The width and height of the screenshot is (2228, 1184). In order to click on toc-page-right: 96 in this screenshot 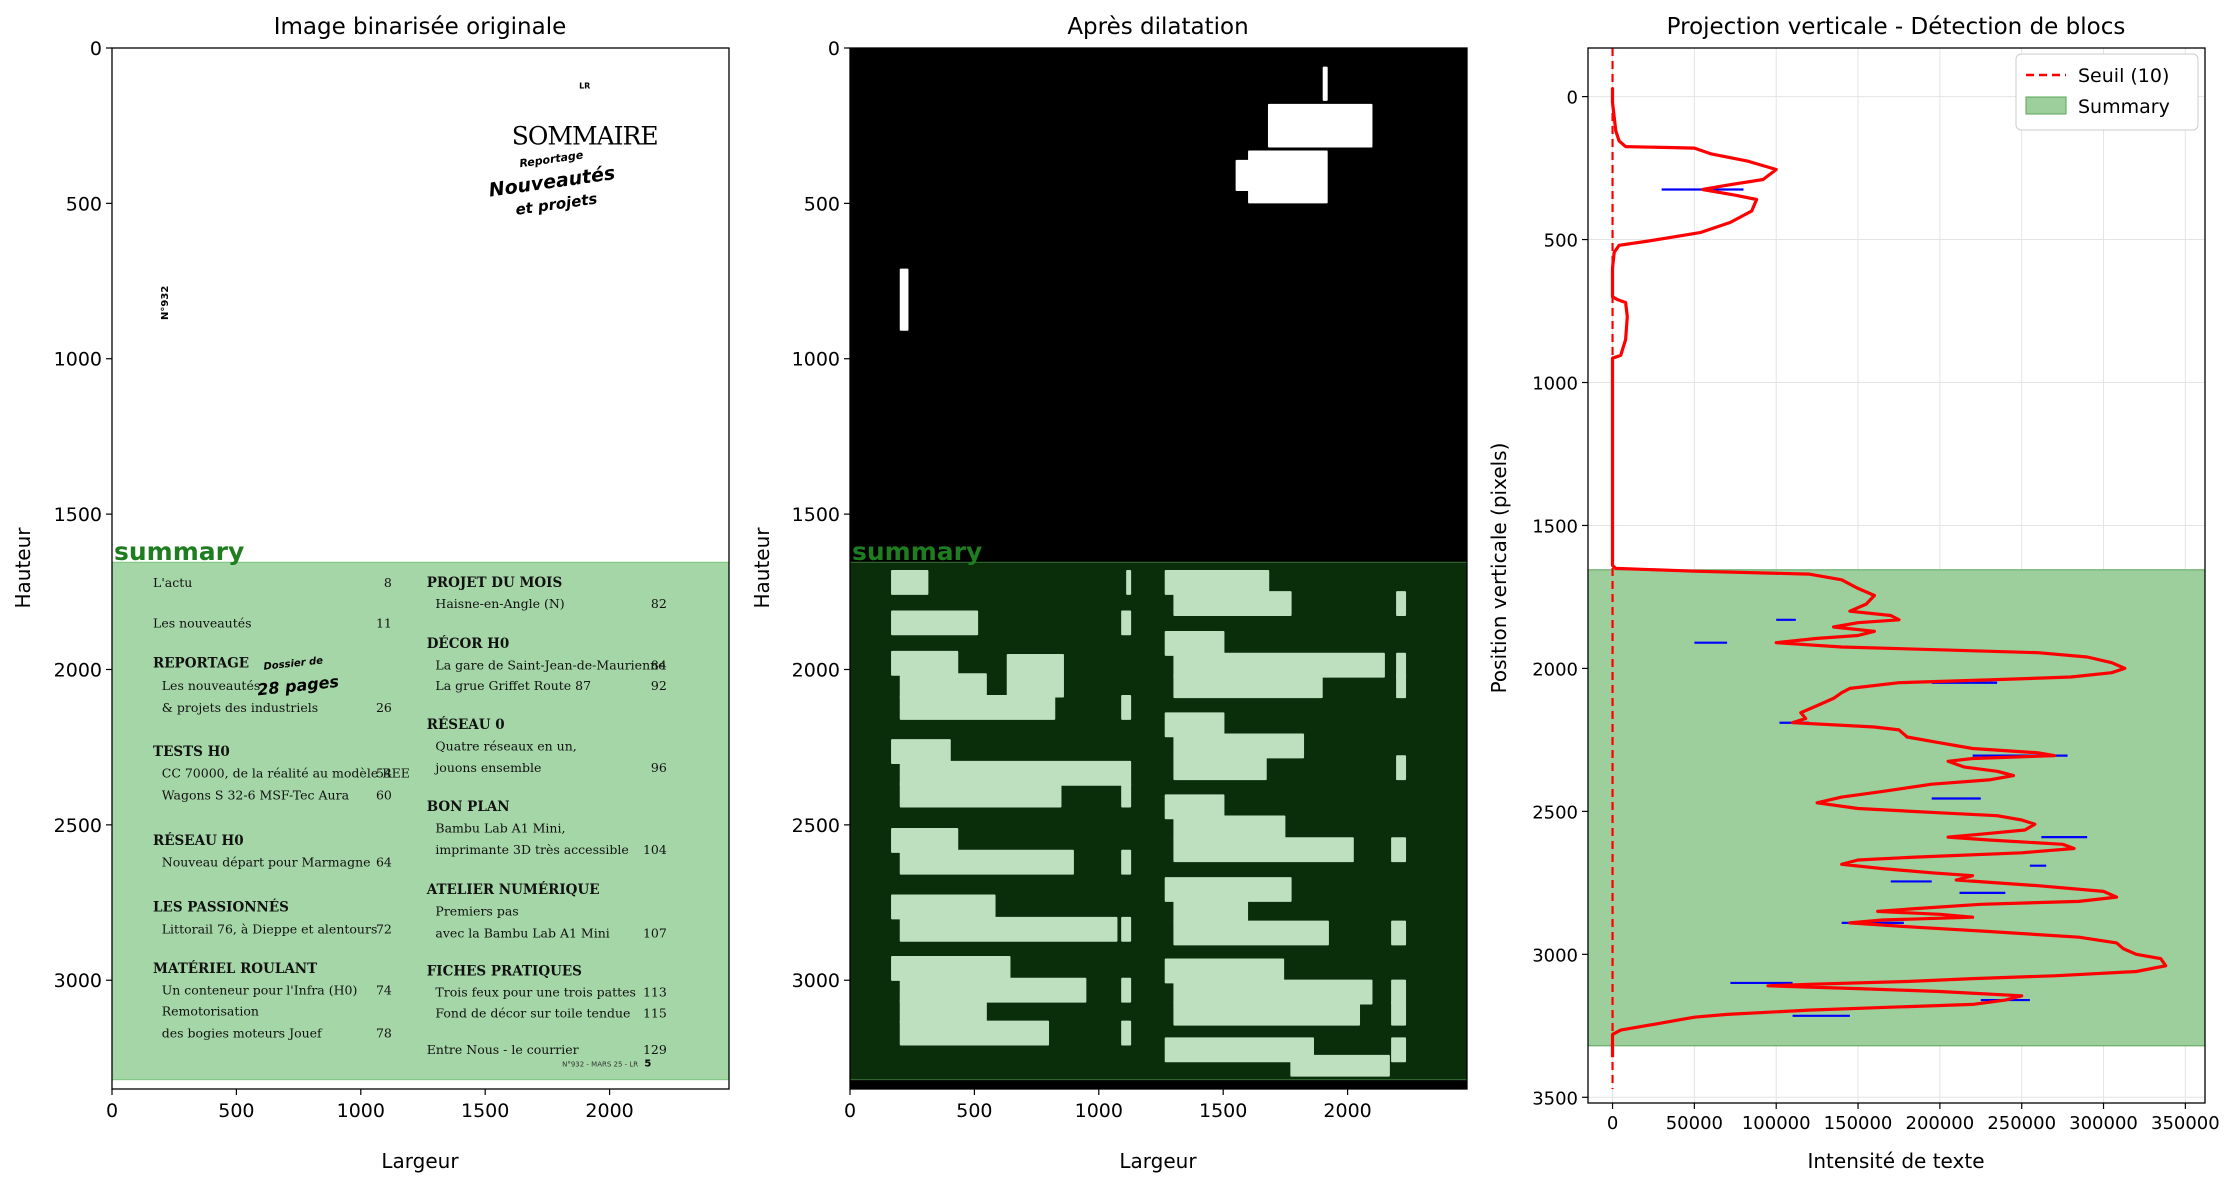, I will do `click(659, 767)`.